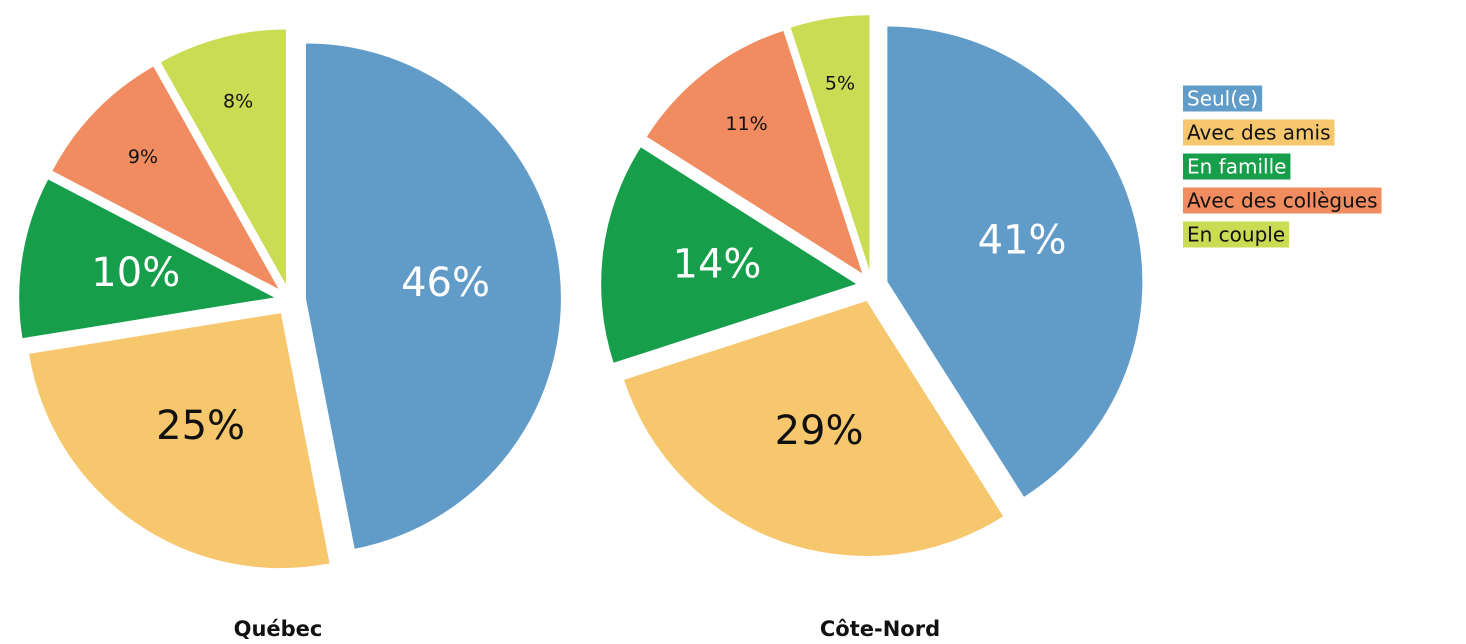  Describe the element at coordinates (238, 101) in the screenshot. I see `slice-label: 8%` at that location.